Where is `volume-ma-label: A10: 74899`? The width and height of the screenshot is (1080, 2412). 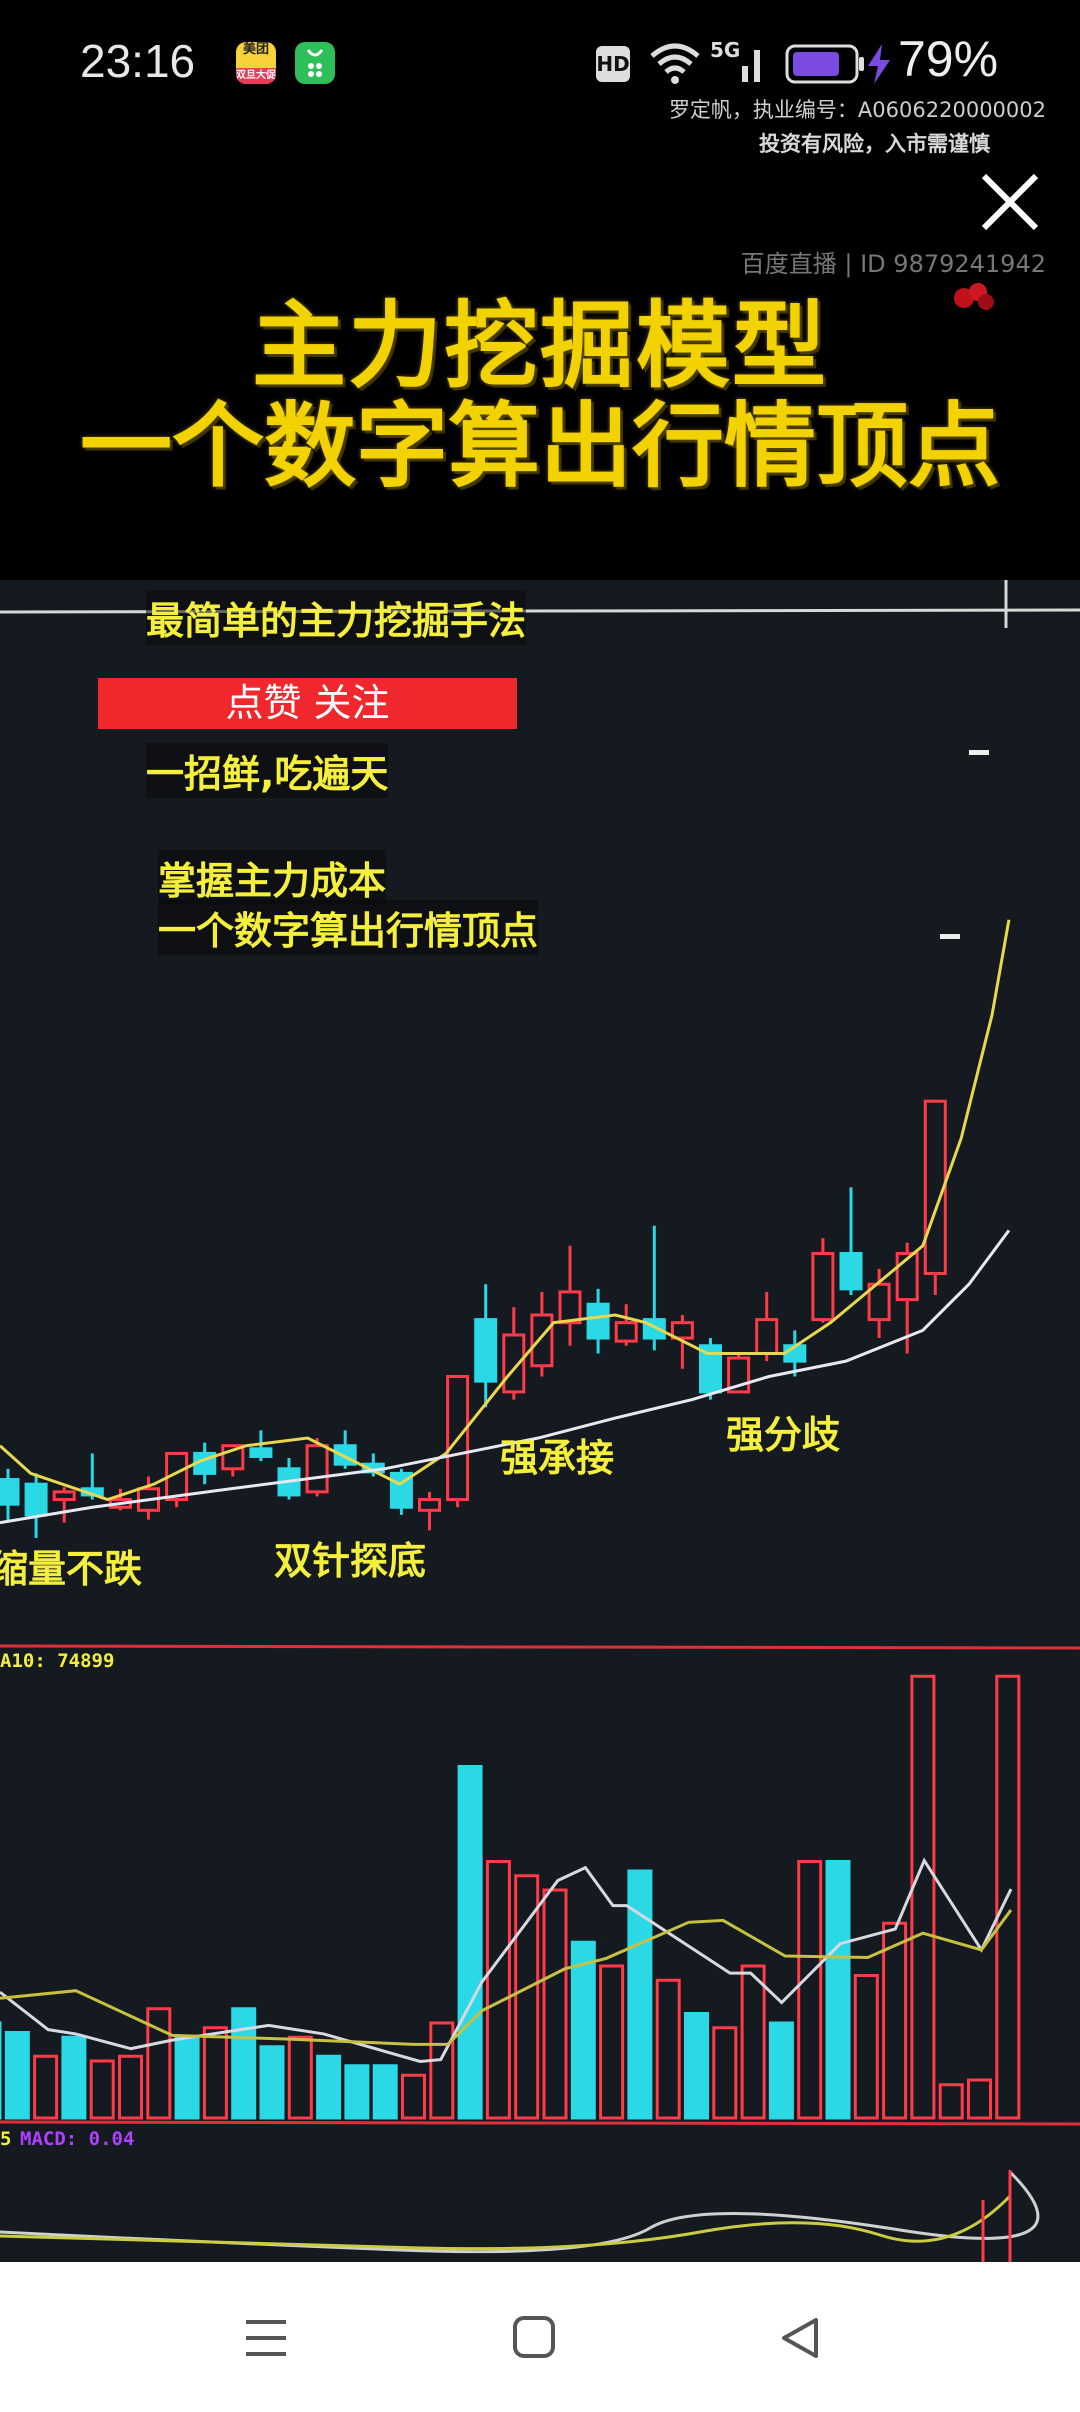 volume-ma-label: A10: 74899 is located at coordinates (57, 1661).